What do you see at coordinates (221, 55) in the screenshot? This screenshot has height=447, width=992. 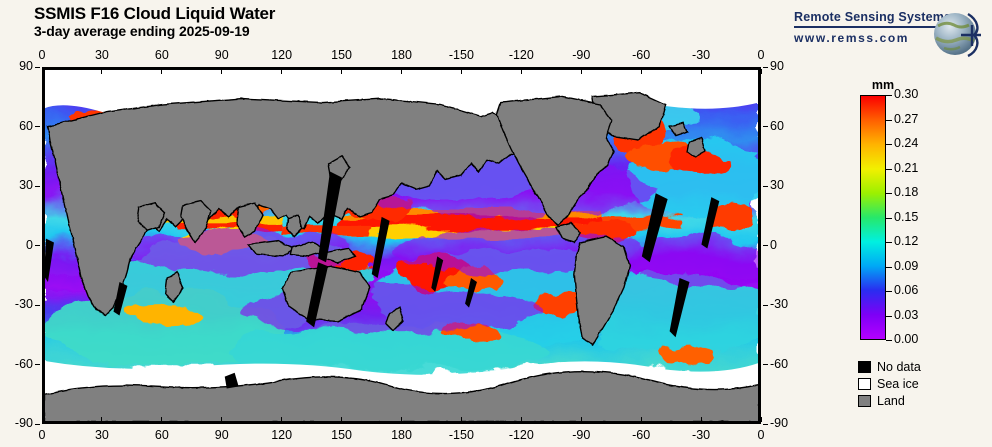 I see `lon-tick-label: 90` at bounding box center [221, 55].